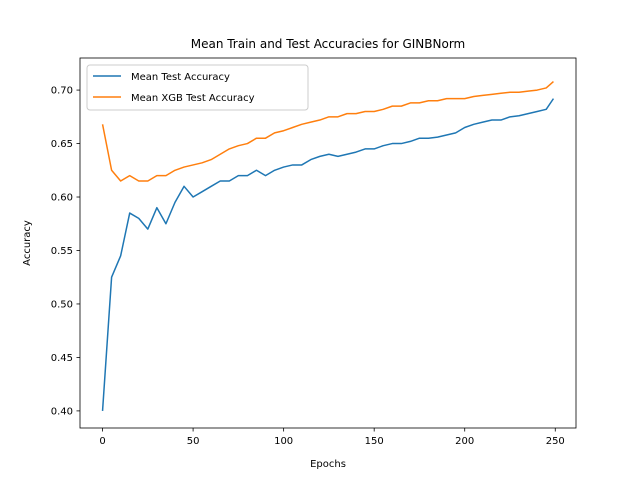  Describe the element at coordinates (62, 411) in the screenshot. I see `y-tick-label: 0.40` at that location.